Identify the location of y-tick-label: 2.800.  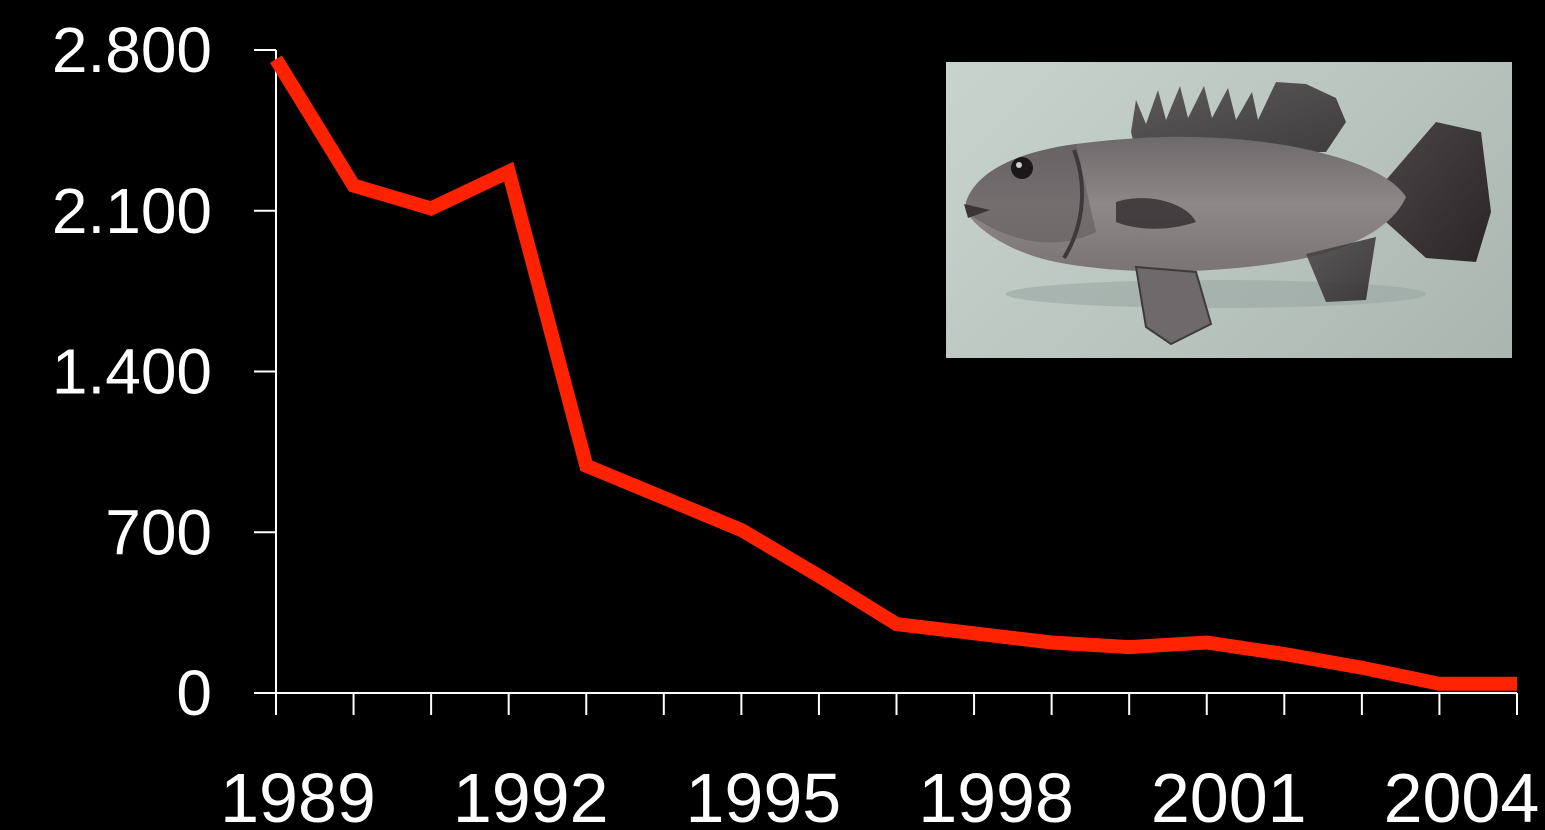
(132, 50).